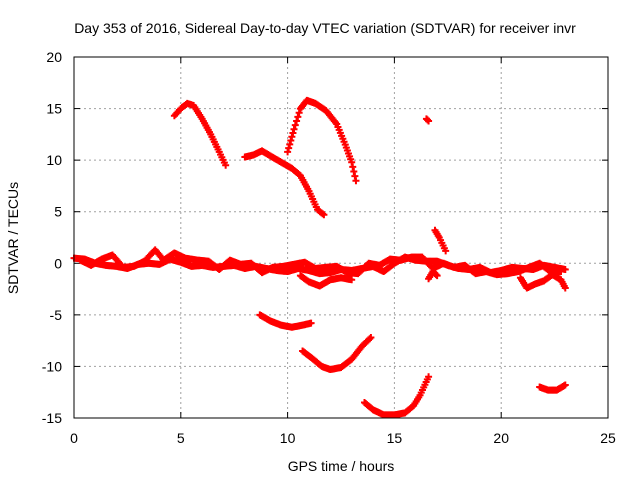 This screenshot has height=480, width=640. Describe the element at coordinates (341, 466) in the screenshot. I see `x-axis-label: GPS time / hours` at that location.